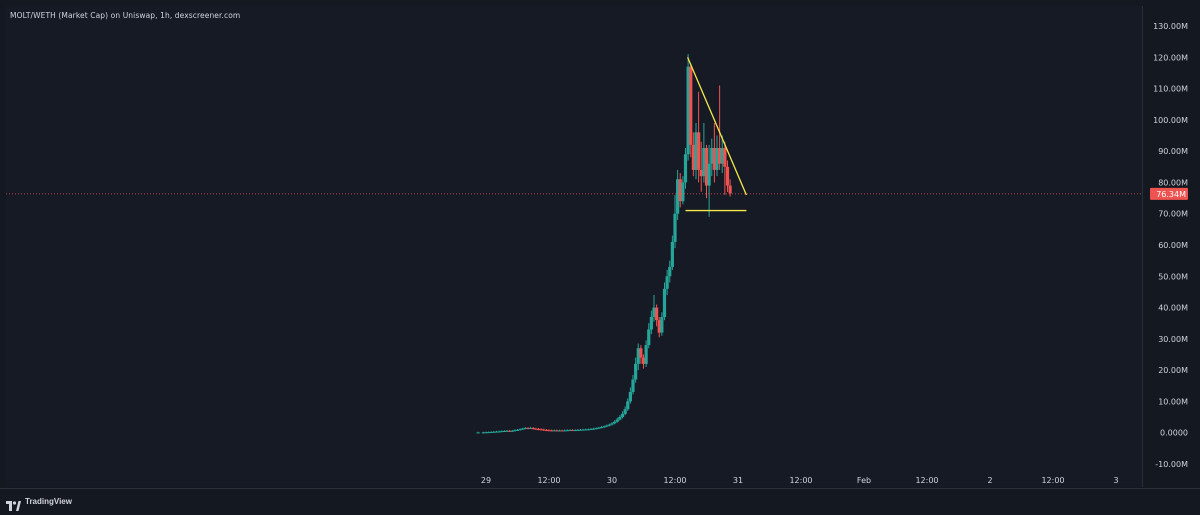 This screenshot has width=1200, height=515. Describe the element at coordinates (1173, 308) in the screenshot. I see `y-tick-label: 40.00M` at that location.